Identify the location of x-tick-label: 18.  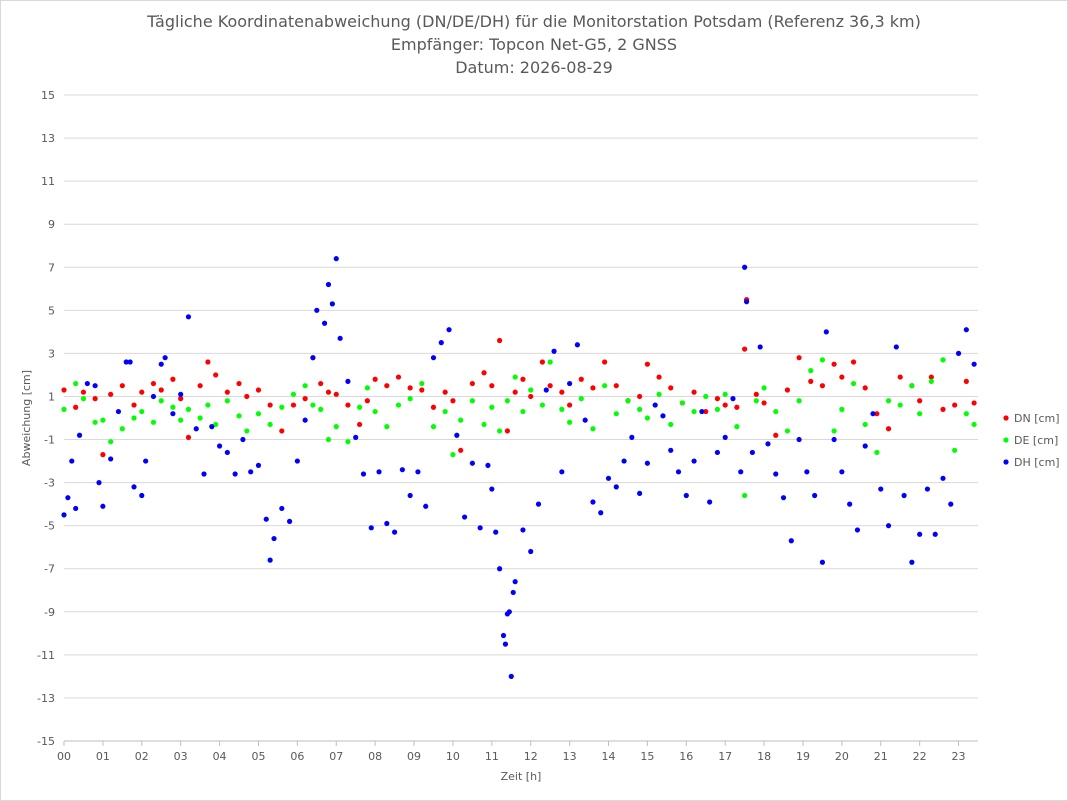
(764, 756).